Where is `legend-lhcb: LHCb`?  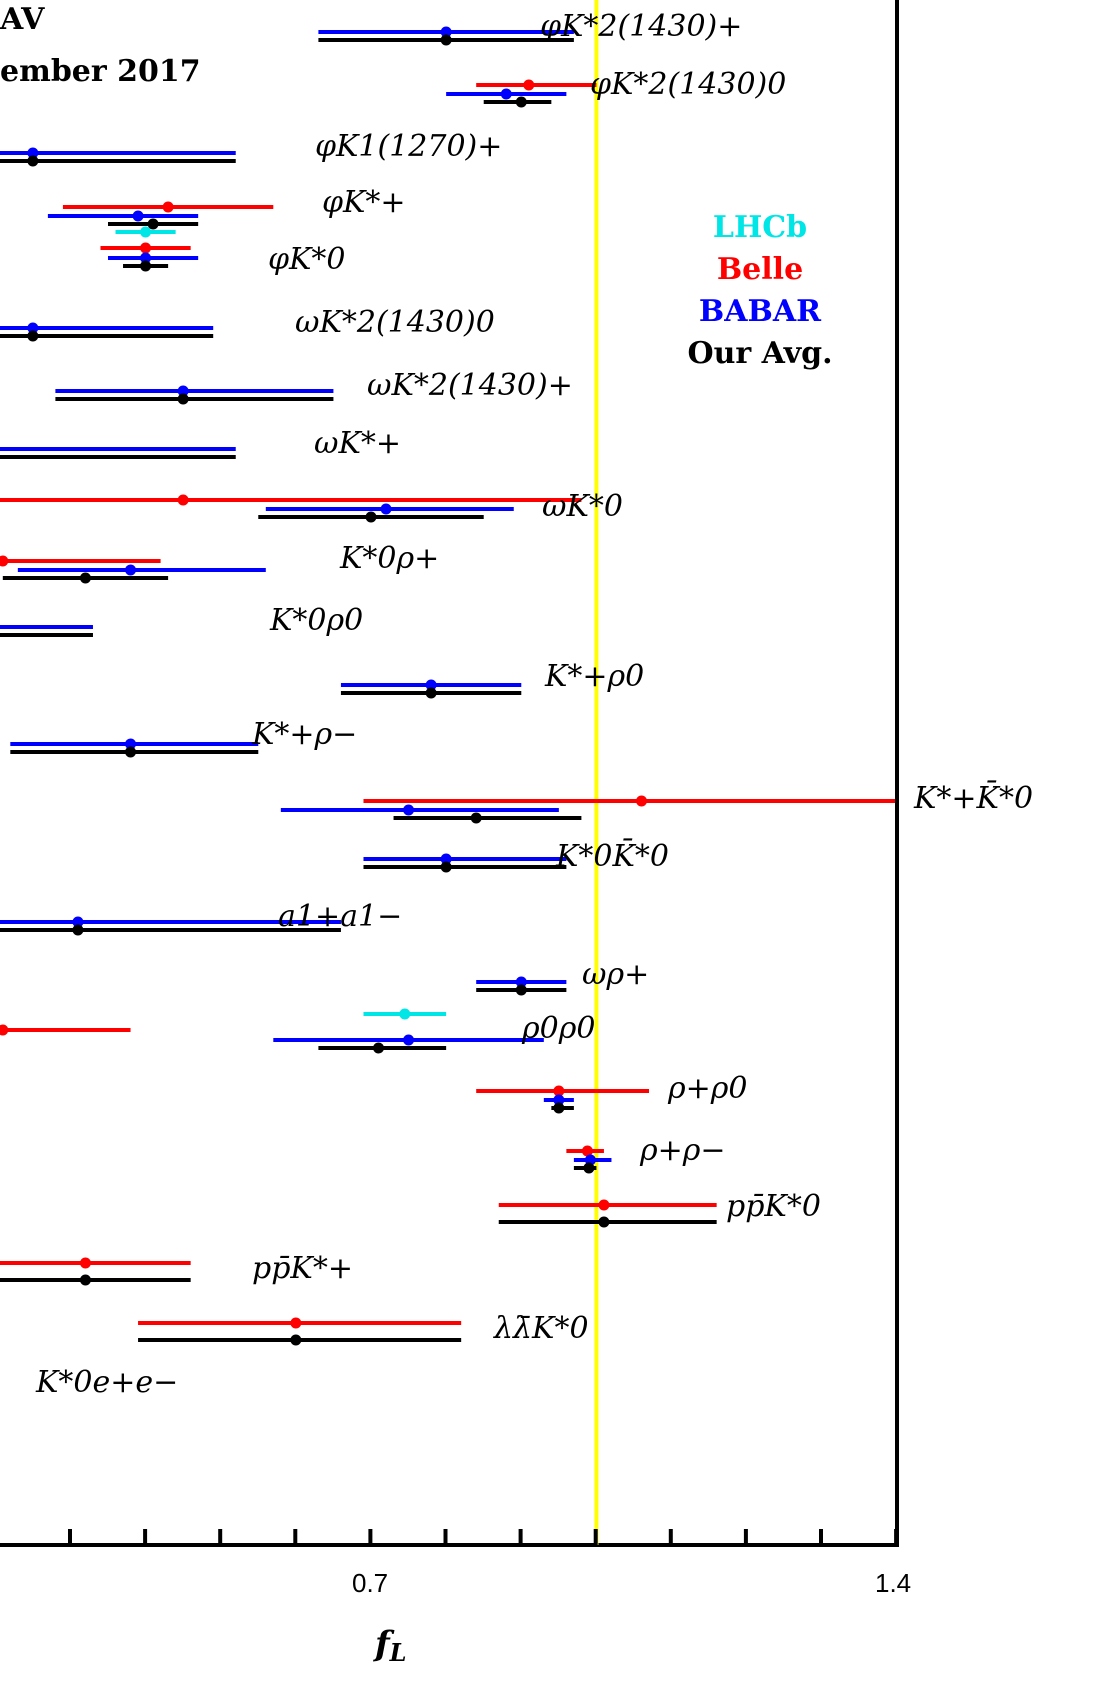
legend-lhcb: LHCb is located at coordinates (760, 227).